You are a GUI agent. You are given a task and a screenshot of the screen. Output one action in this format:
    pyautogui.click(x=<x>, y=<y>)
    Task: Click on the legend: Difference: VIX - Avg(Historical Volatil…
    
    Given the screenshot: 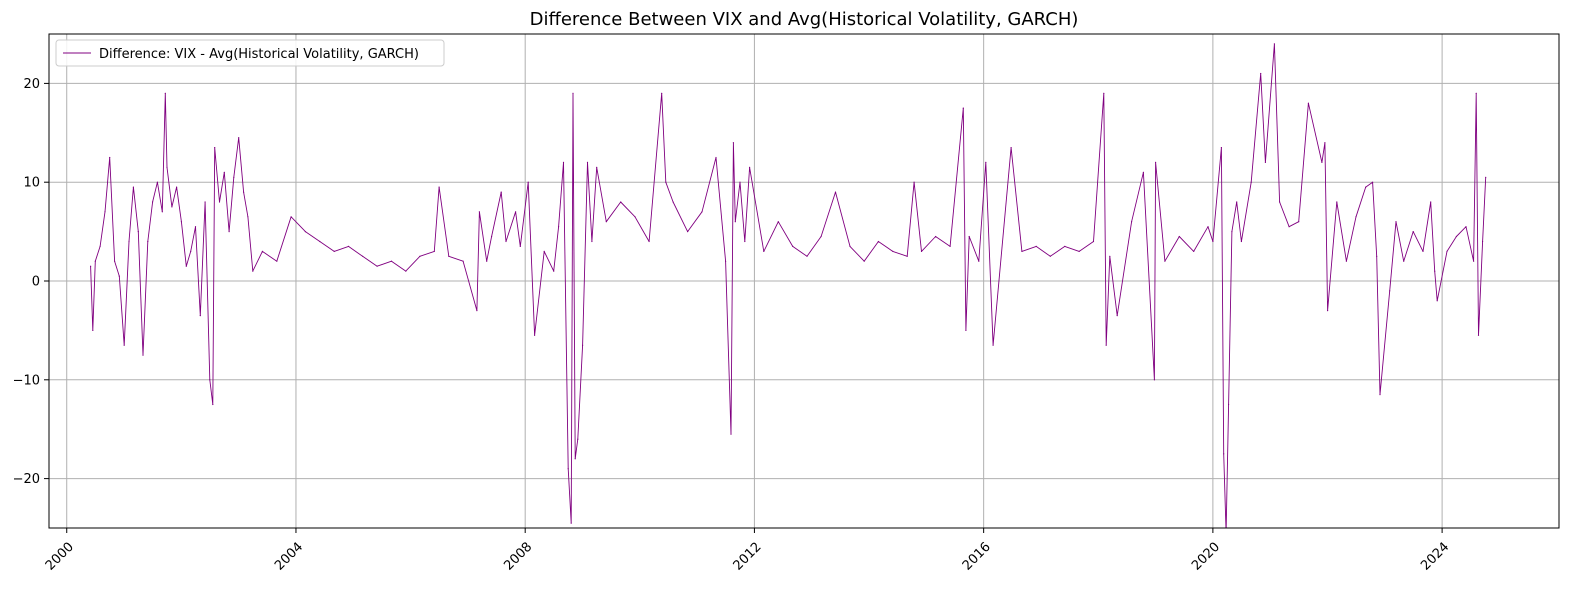 What is the action you would take?
    pyautogui.click(x=250, y=53)
    